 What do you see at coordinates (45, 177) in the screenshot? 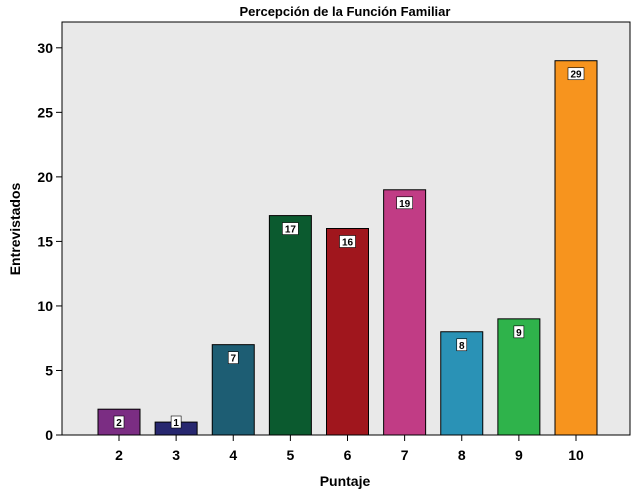
I see `y-tick-label: 20` at bounding box center [45, 177].